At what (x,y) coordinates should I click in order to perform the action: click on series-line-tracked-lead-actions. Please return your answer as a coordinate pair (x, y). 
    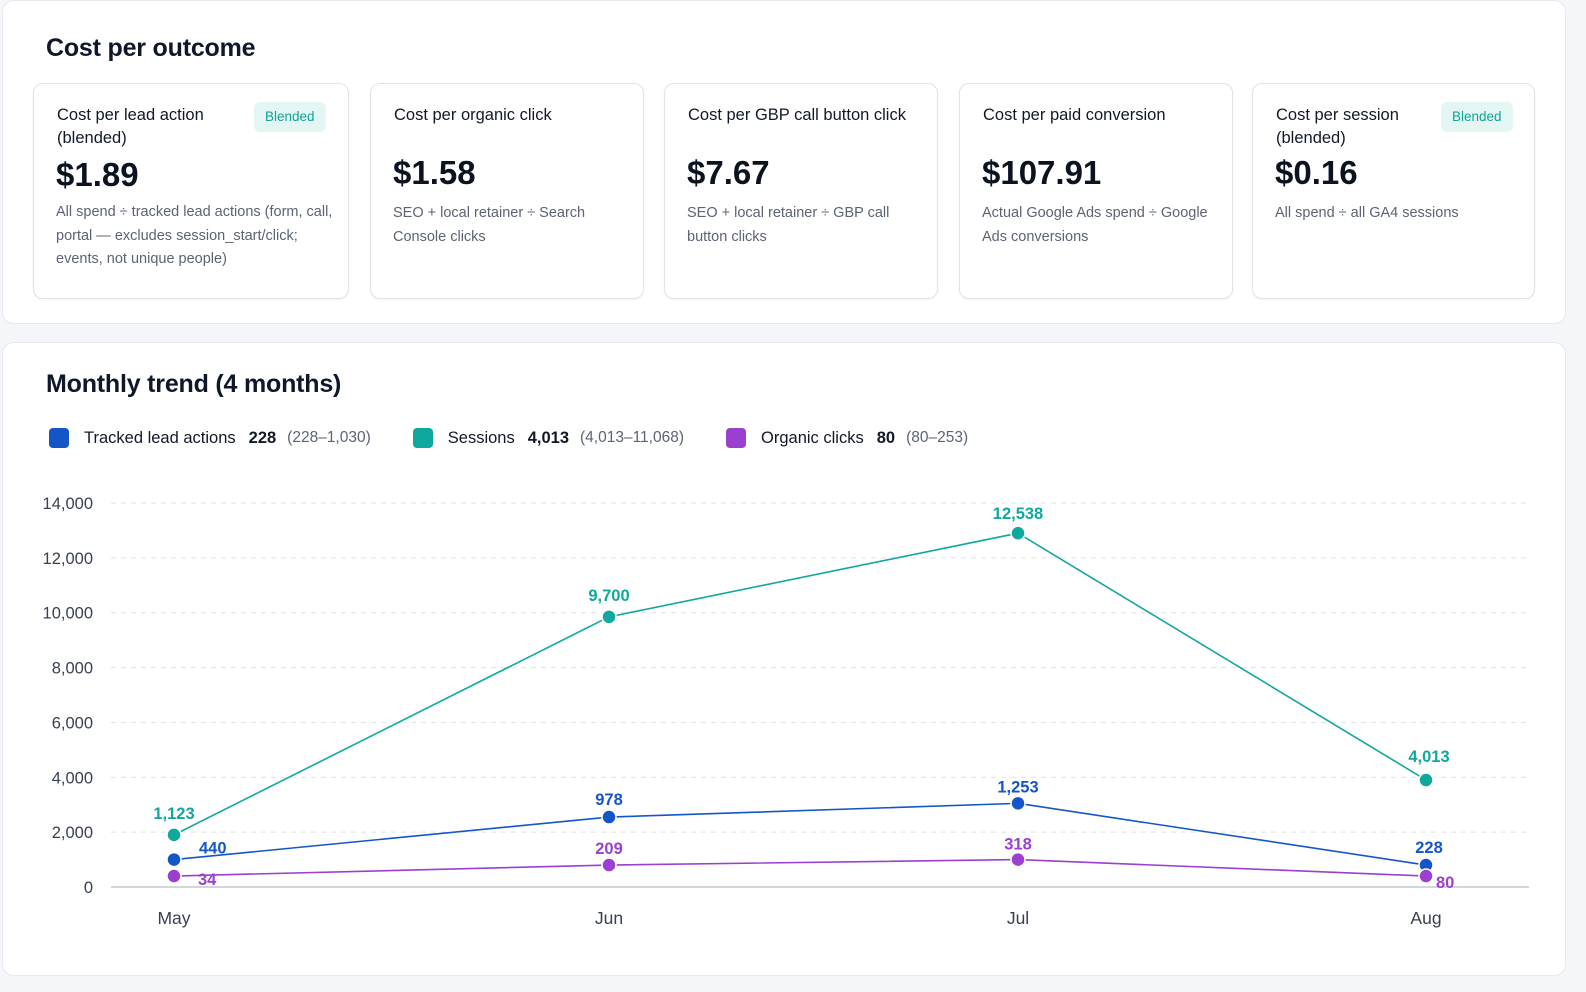
    Looking at the image, I should click on (800, 834).